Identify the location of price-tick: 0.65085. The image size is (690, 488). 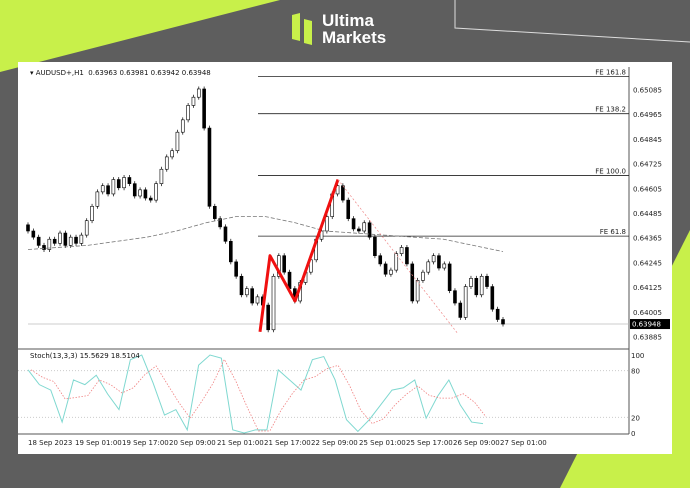
(647, 91).